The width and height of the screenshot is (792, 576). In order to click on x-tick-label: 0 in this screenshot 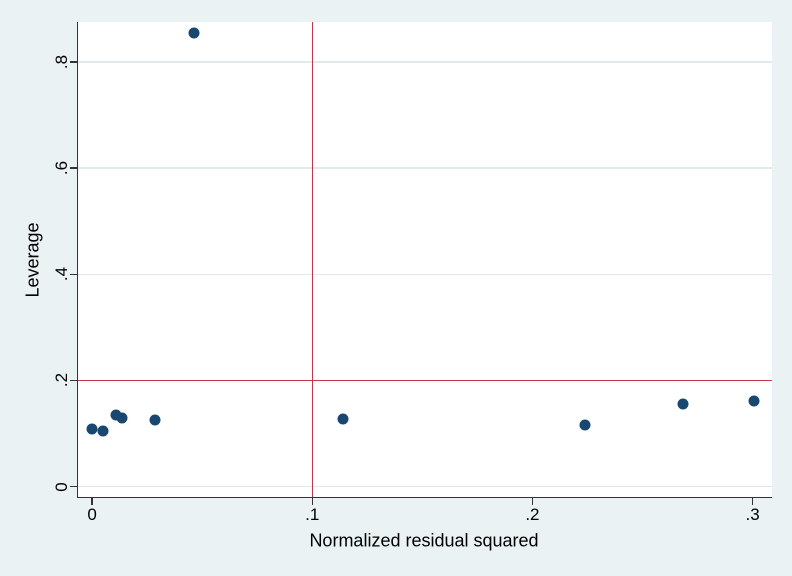, I will do `click(92, 514)`.